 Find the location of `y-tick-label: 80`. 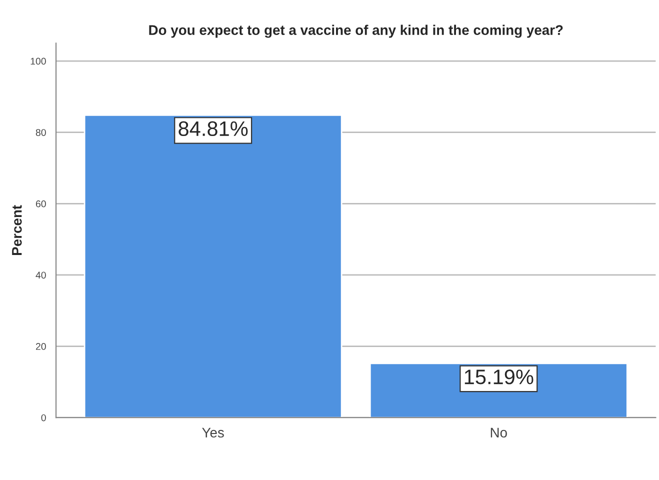

y-tick-label: 80 is located at coordinates (41, 132).